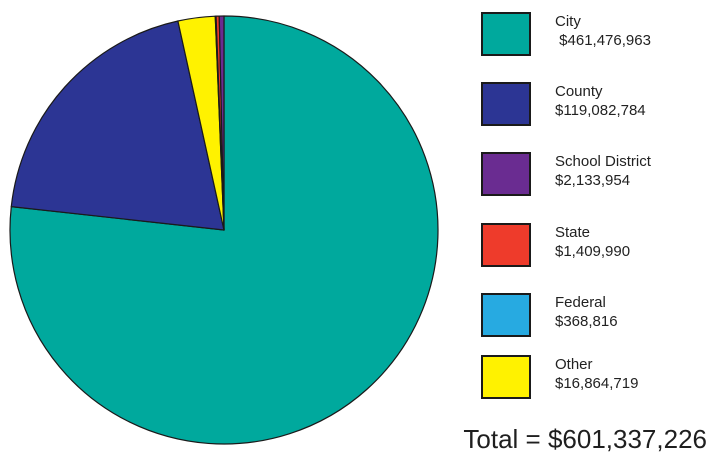 This screenshot has height=457, width=715. What do you see at coordinates (600, 110) in the screenshot?
I see `legend-value-county: $119,082,784` at bounding box center [600, 110].